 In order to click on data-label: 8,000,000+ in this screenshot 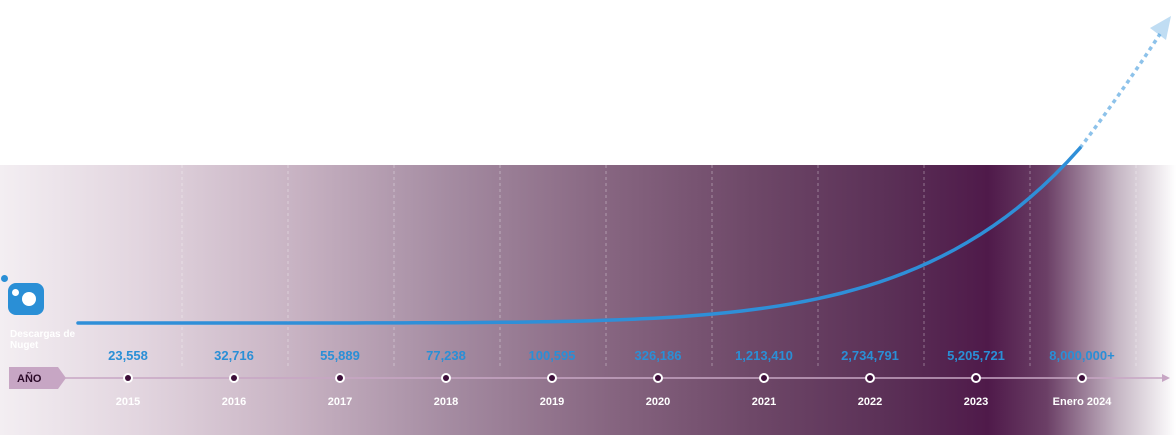, I will do `click(1082, 355)`.